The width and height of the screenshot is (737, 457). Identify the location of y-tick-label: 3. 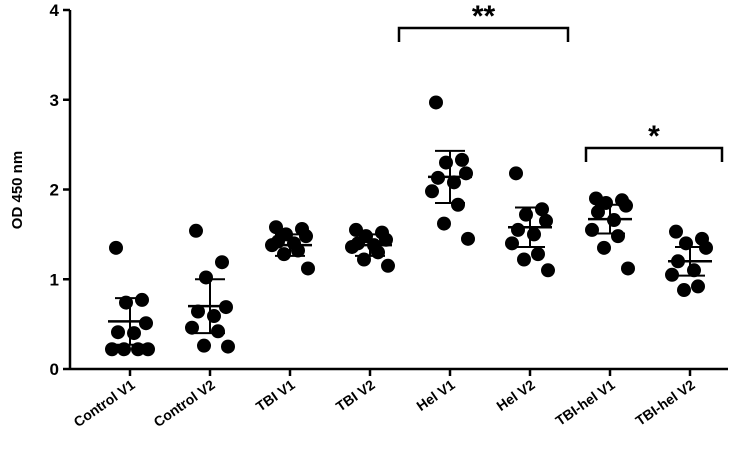
(54, 100).